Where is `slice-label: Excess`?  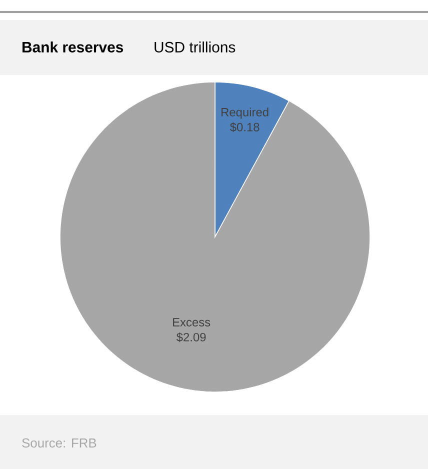 slice-label: Excess is located at coordinates (191, 322).